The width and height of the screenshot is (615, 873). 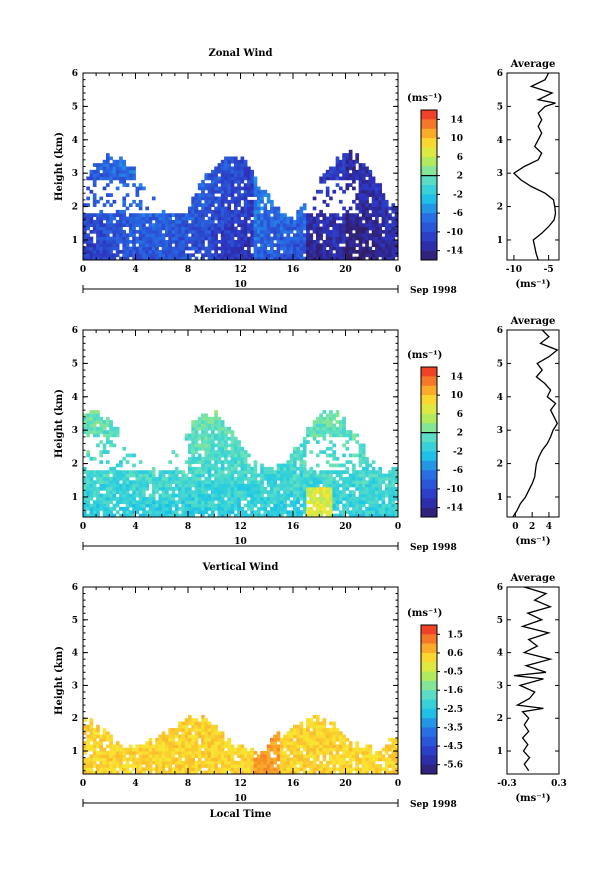 I want to click on colorbar-tick-label: -10, so click(x=455, y=233).